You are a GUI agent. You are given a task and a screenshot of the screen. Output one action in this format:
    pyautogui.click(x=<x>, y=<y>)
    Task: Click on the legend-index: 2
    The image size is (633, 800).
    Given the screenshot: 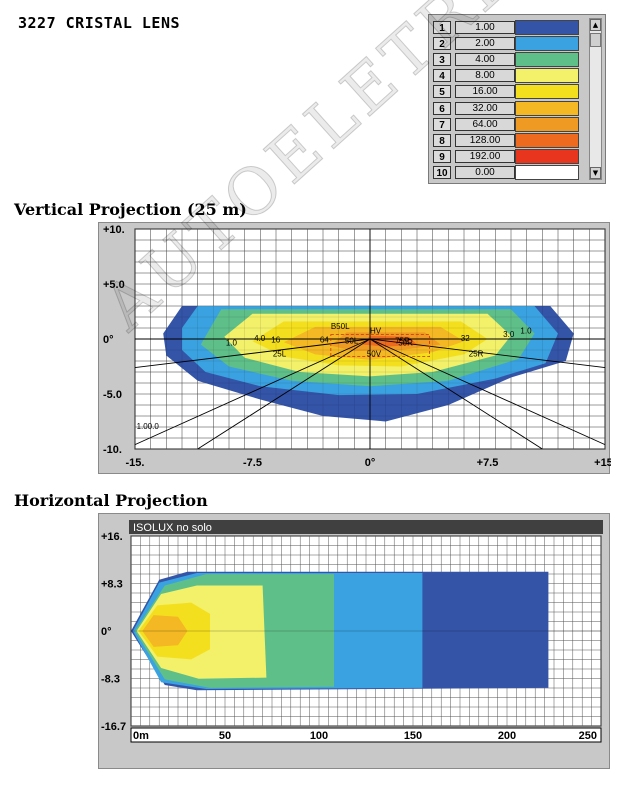 What is the action you would take?
    pyautogui.click(x=442, y=43)
    